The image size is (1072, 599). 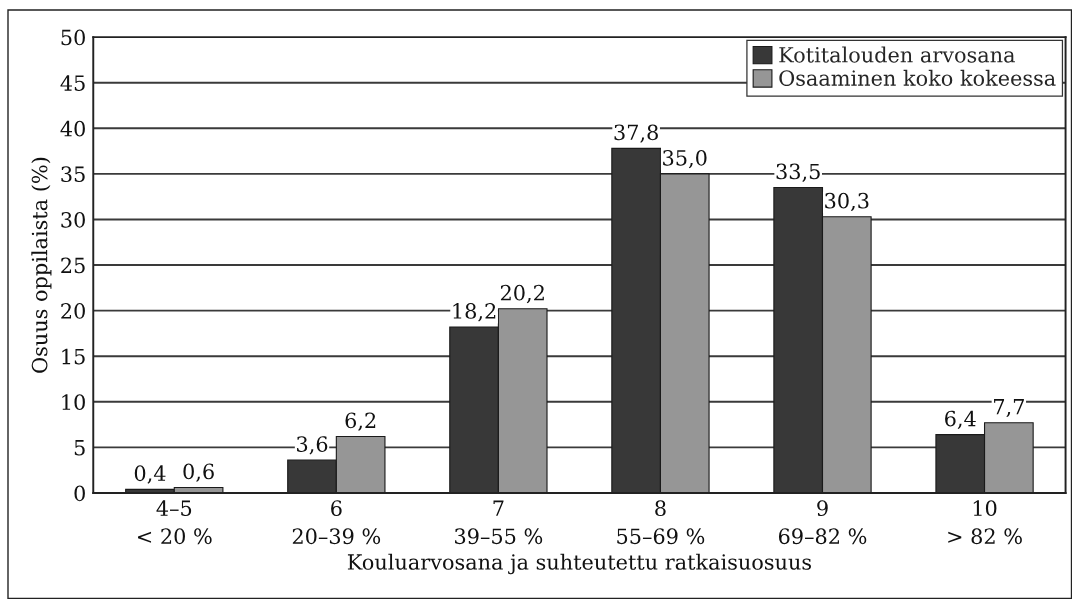 I want to click on data-label: 3,6, so click(x=312, y=445).